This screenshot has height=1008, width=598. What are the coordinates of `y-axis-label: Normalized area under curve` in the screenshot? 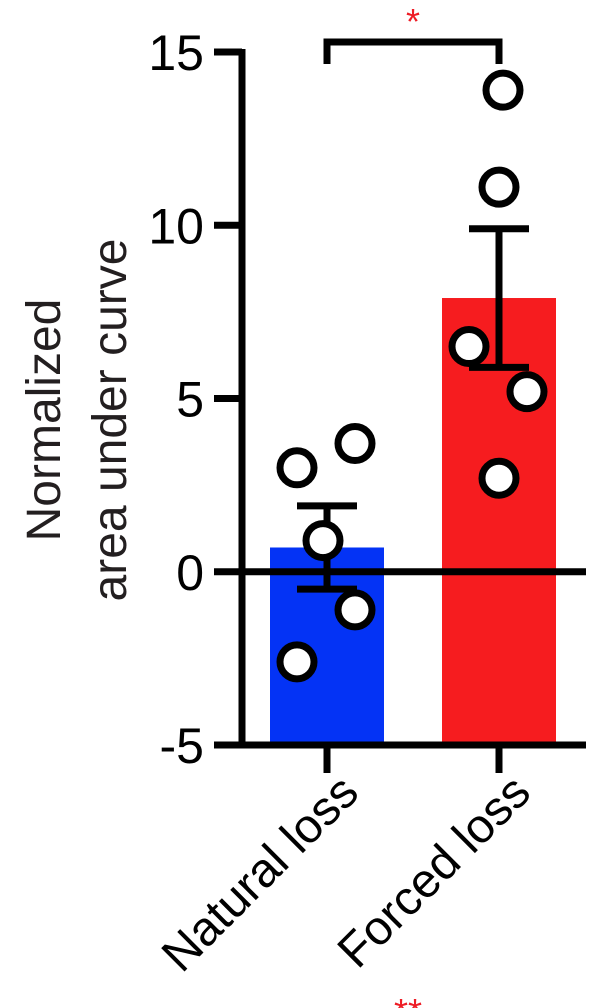 It's located at (77, 420).